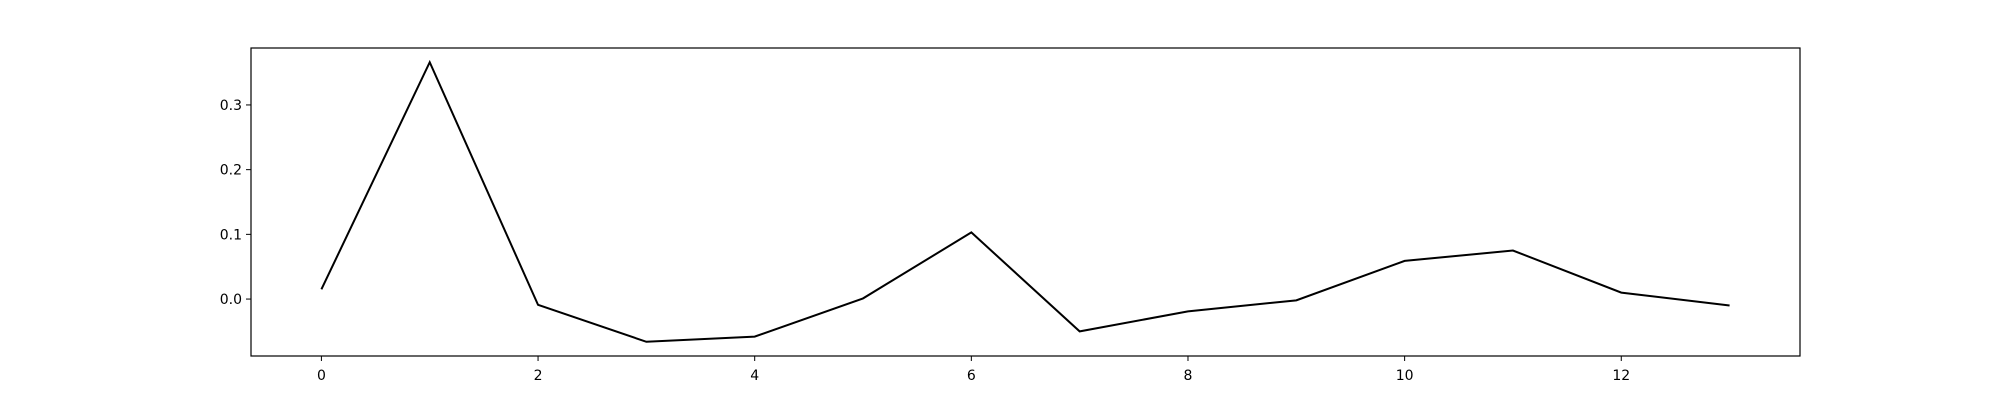 Image resolution: width=2000 pixels, height=400 pixels. I want to click on x-tick-label-6: 12, so click(1621, 376).